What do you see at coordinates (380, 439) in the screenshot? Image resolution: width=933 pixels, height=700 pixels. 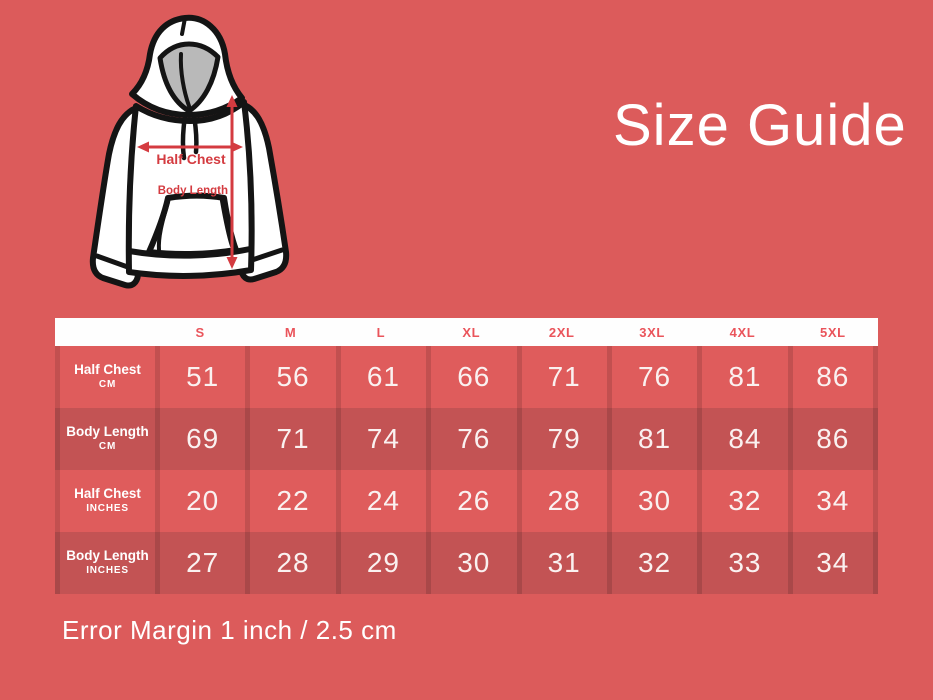 I see `table-cell: 74` at bounding box center [380, 439].